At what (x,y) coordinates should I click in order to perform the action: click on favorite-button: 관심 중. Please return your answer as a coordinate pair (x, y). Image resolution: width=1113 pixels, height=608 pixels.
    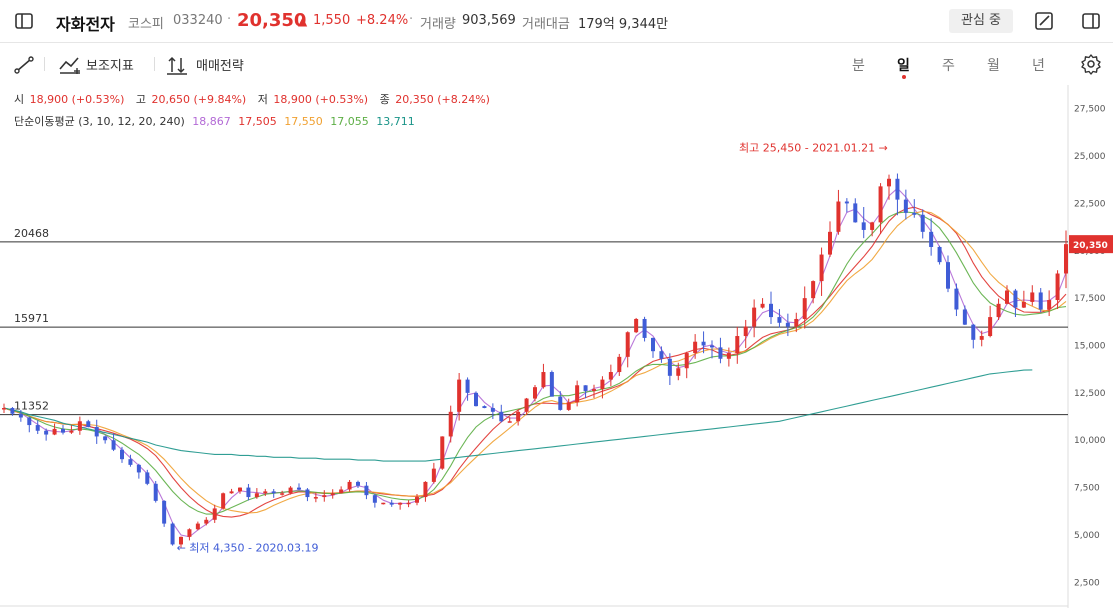
    Looking at the image, I should click on (981, 21).